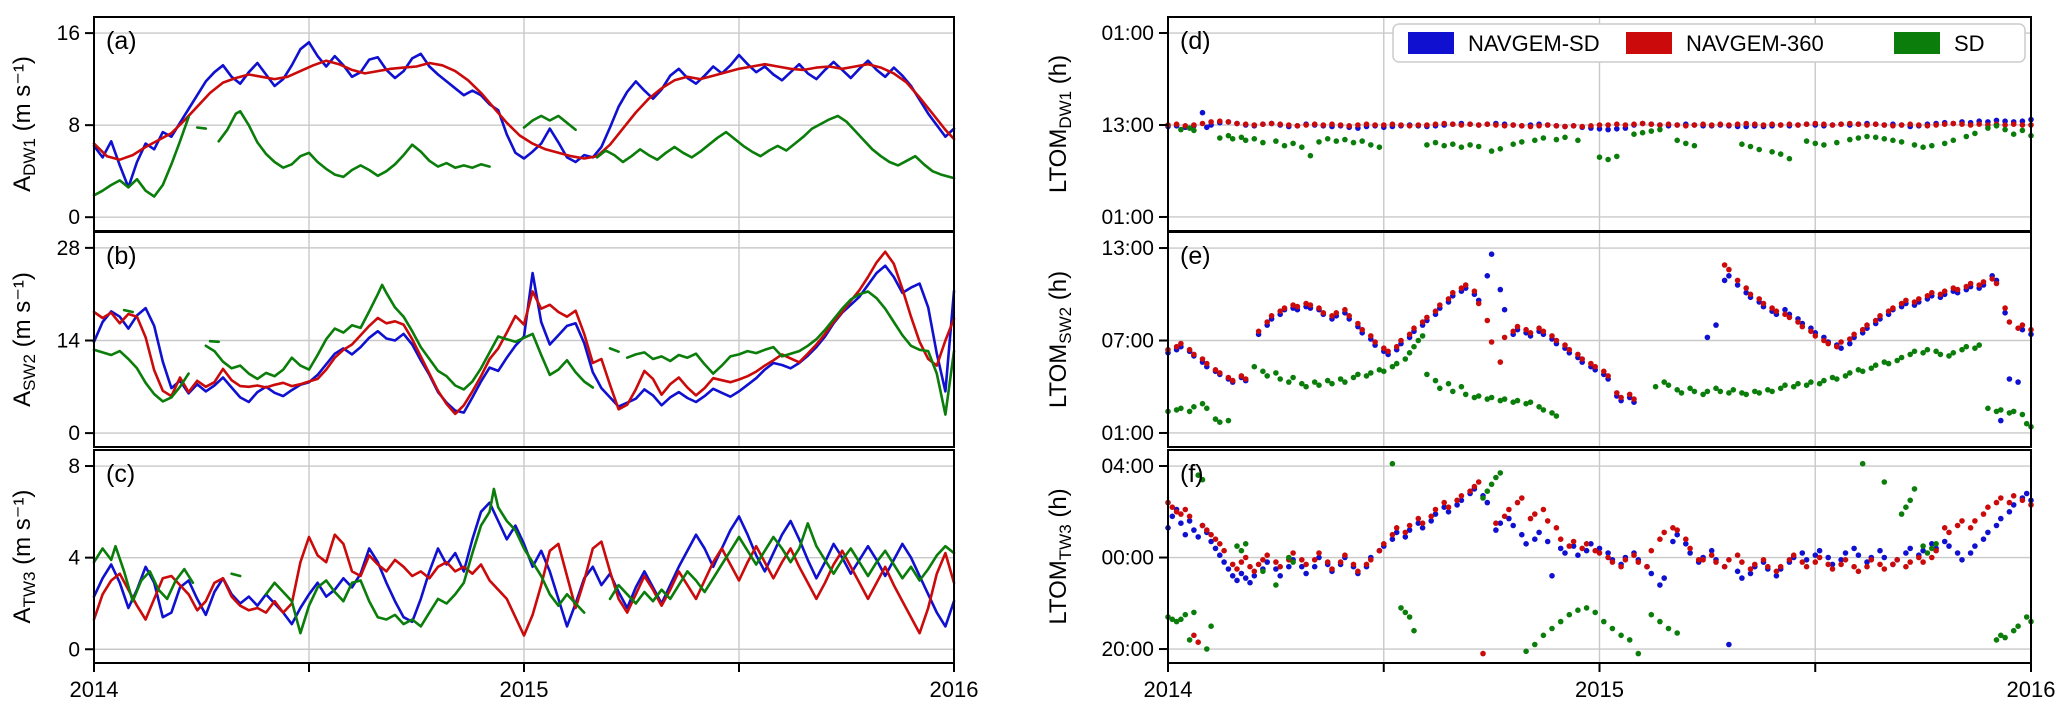  I want to click on y-tick-label: 04:00, so click(1127, 466).